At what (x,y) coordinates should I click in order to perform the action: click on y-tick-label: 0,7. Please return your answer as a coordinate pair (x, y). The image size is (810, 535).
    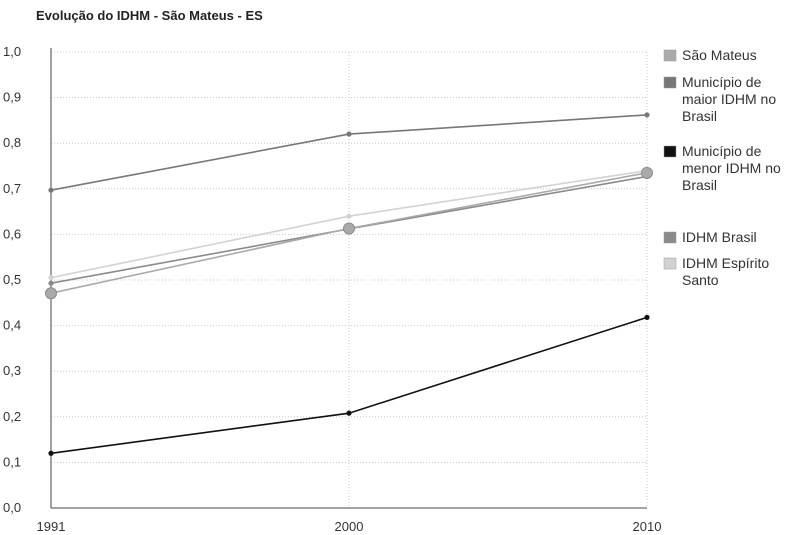
    Looking at the image, I should click on (12, 188).